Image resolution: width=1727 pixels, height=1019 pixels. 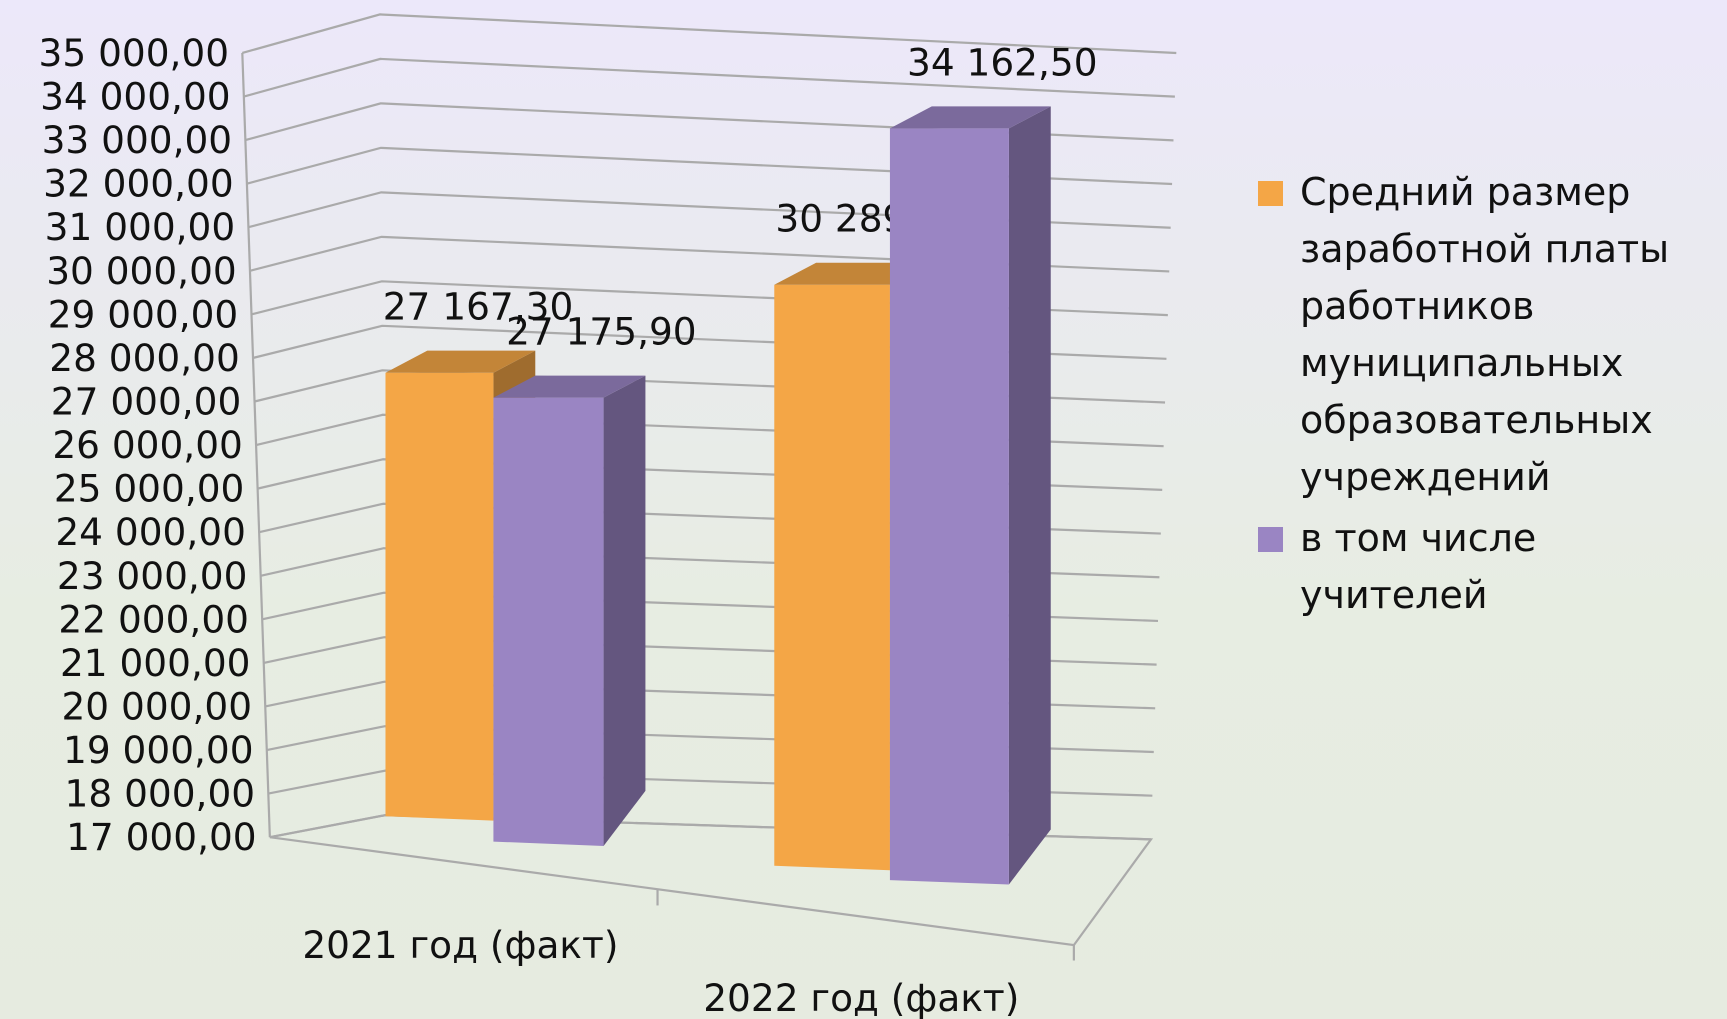 What do you see at coordinates (160, 794) in the screenshot?
I see `y-tick-label: 18 000,00` at bounding box center [160, 794].